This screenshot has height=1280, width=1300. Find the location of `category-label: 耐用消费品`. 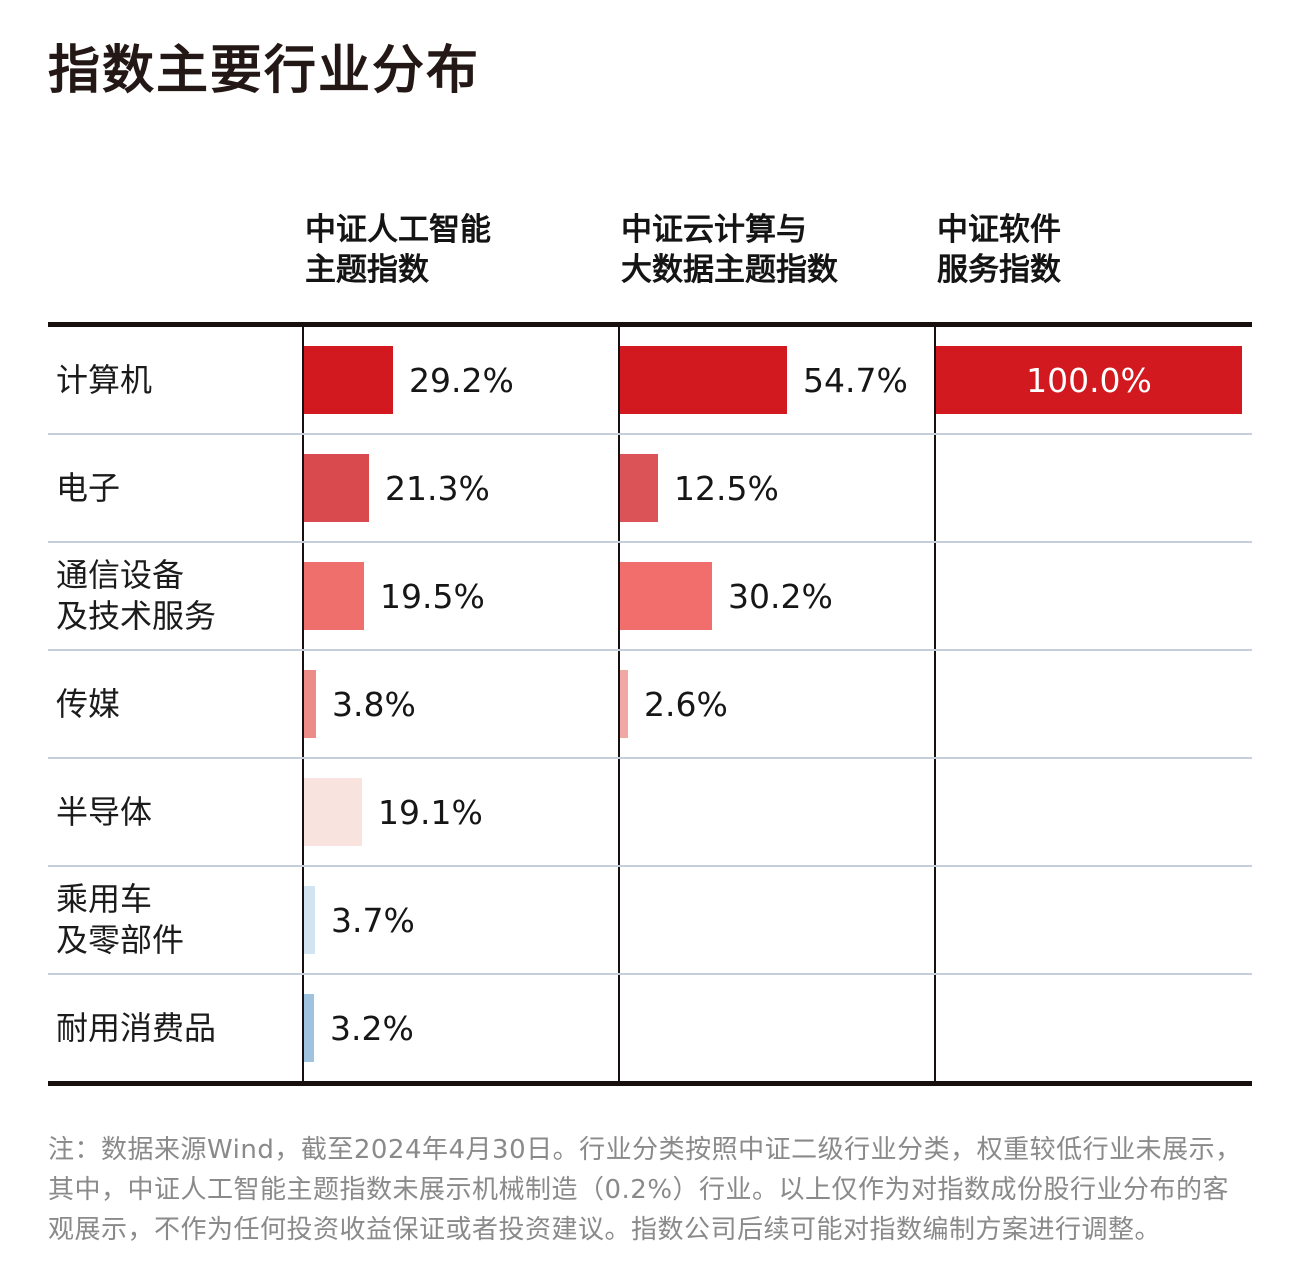

category-label: 耐用消费品 is located at coordinates (136, 1027).